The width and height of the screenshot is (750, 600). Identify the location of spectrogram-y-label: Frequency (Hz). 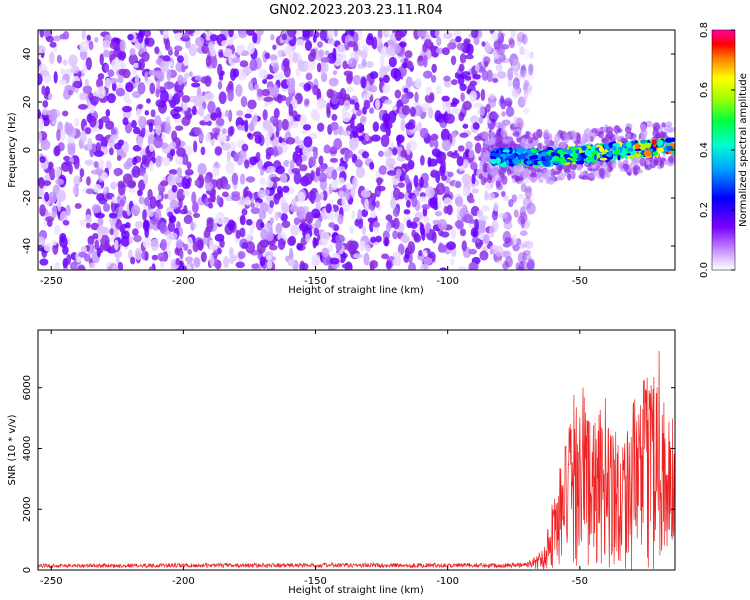
(12, 150).